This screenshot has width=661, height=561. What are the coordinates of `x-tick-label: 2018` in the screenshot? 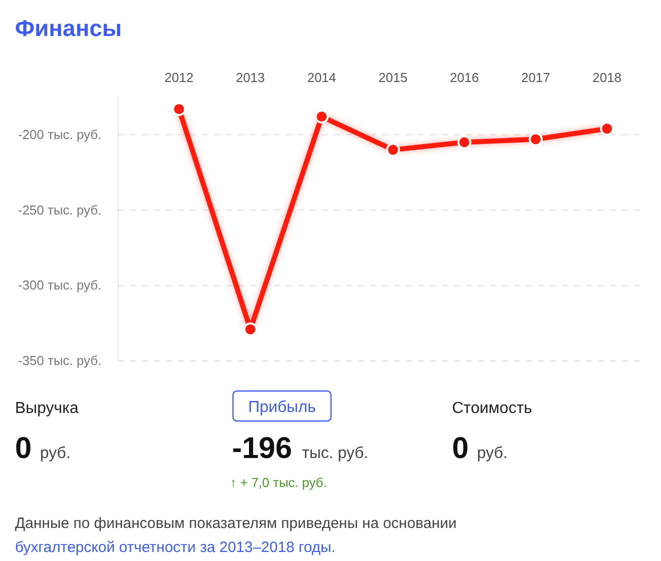 It's located at (607, 77).